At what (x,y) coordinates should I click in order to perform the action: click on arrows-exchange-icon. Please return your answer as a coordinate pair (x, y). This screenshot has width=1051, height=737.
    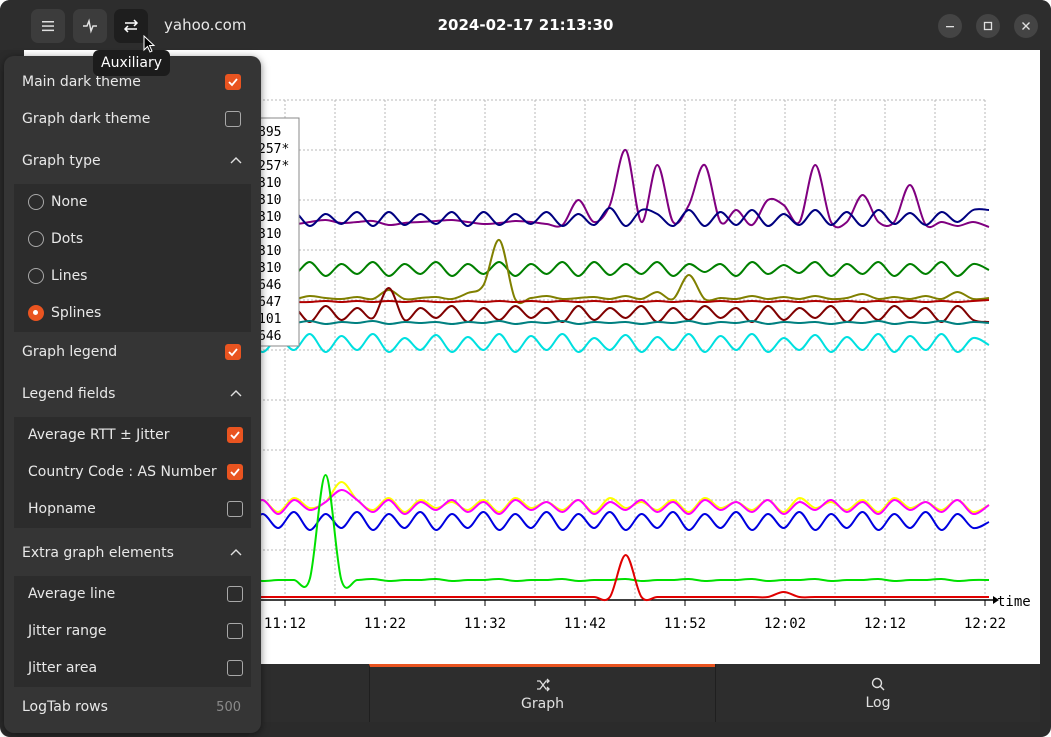
    Looking at the image, I should click on (131, 26).